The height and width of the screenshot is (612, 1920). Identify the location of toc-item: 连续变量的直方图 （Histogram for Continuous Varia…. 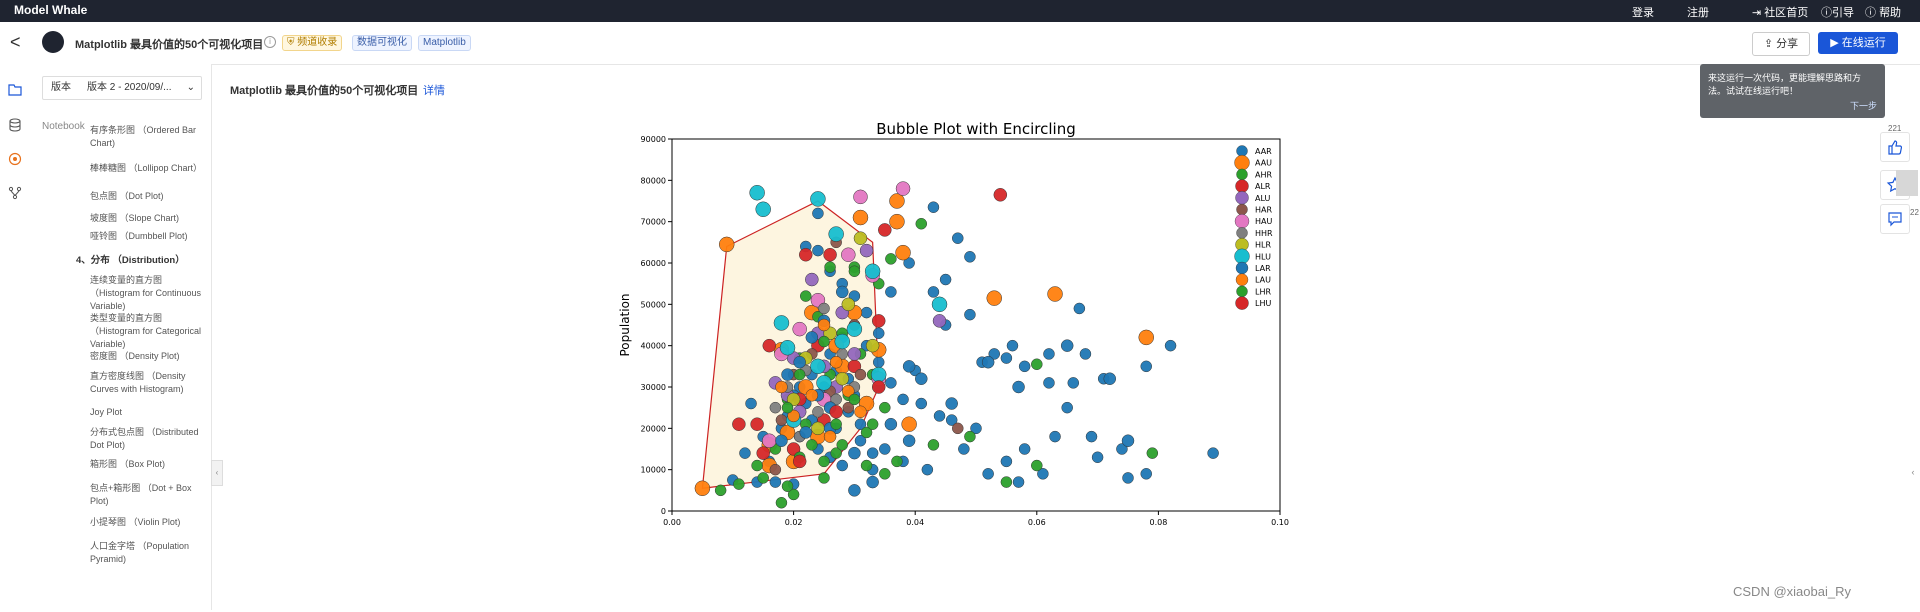
(146, 293).